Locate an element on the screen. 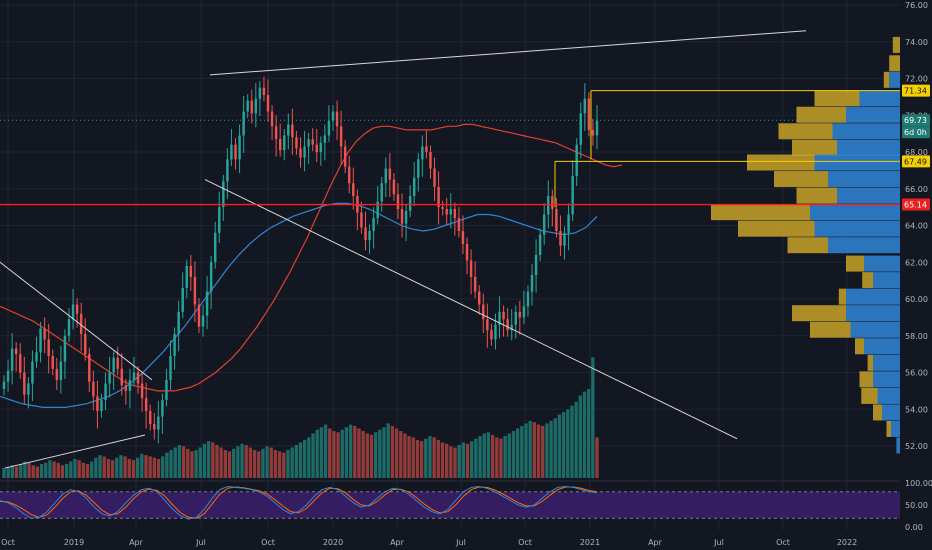  countdown-label-bg is located at coordinates (916, 132).